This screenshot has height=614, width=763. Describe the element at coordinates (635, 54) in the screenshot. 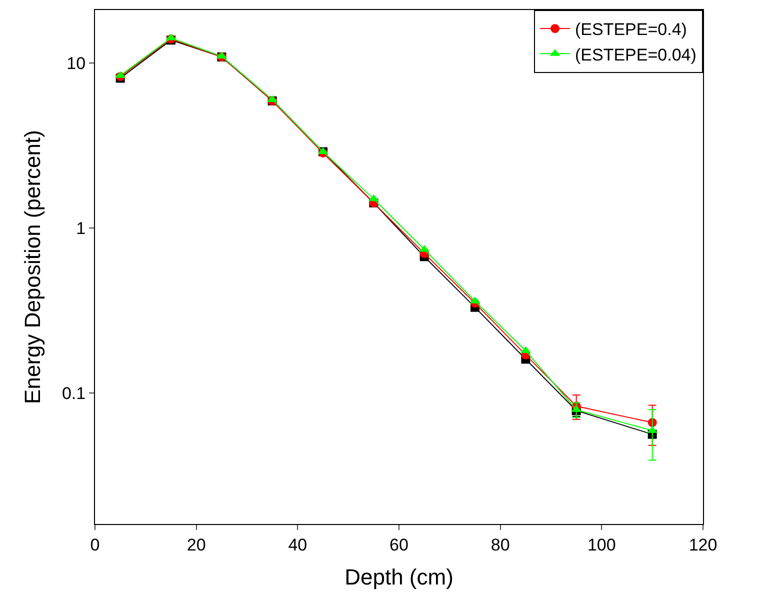

I see `legend-label: (ESTEPE=0.04)` at that location.